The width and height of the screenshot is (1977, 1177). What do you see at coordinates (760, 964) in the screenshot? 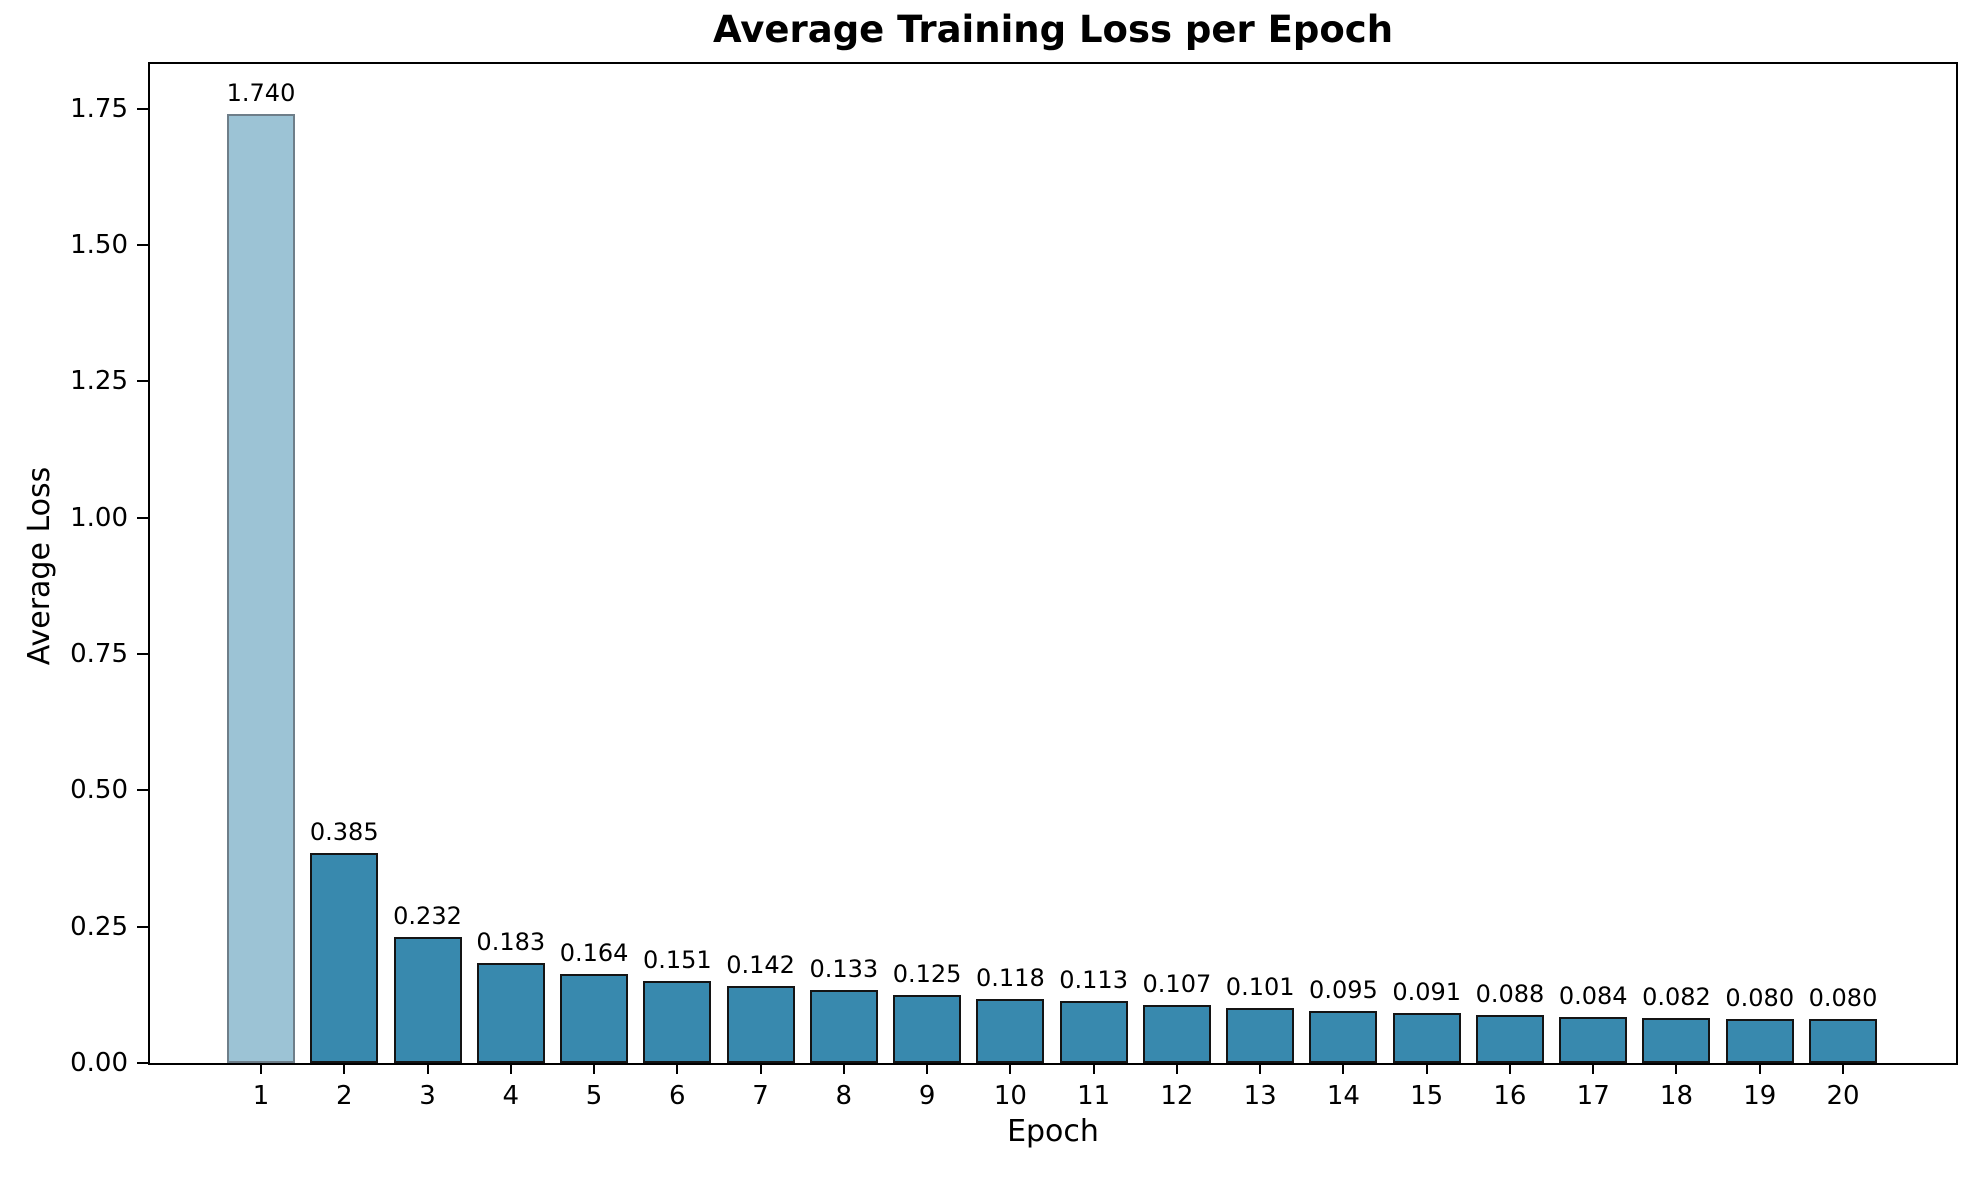
I see `bar-value-label: 0.142` at bounding box center [760, 964].